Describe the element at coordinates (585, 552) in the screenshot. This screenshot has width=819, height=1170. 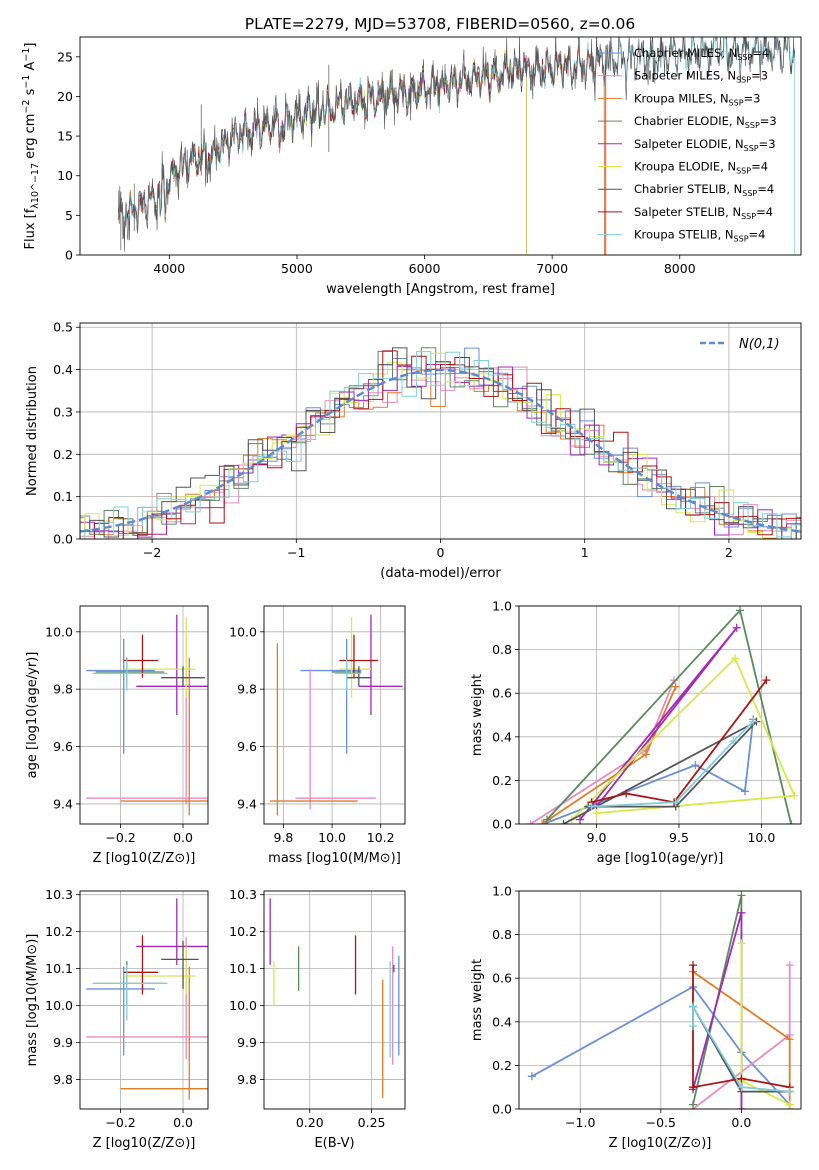
I see `tick-label-x: 1` at that location.